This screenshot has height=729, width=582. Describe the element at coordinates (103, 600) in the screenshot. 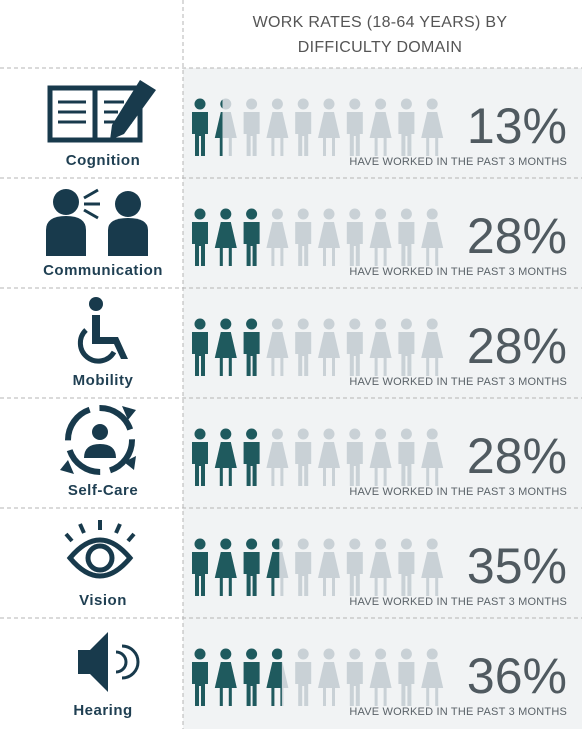

I see `category-label: Vision` at that location.